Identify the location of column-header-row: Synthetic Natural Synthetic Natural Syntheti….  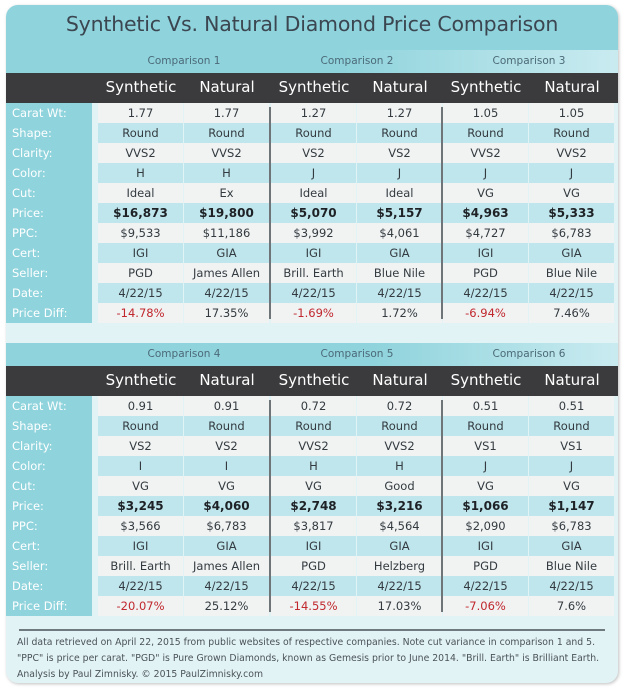
(312, 381).